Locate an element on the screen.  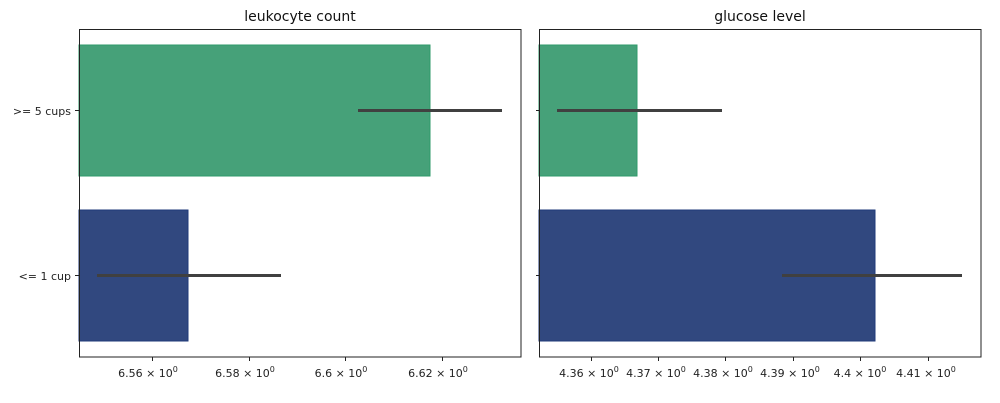
x-tick-label: 4.37 × 100 is located at coordinates (656, 372).